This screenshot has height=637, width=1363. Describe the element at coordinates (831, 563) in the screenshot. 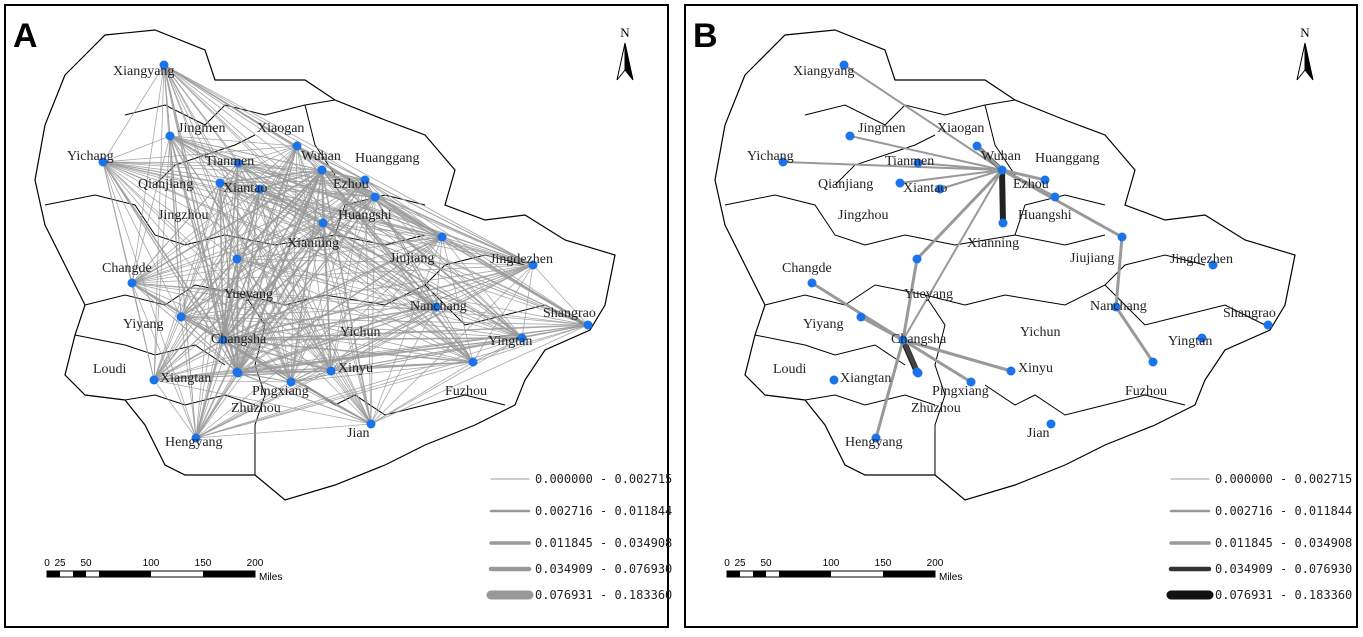

I see `scale-tick-label: 100` at that location.